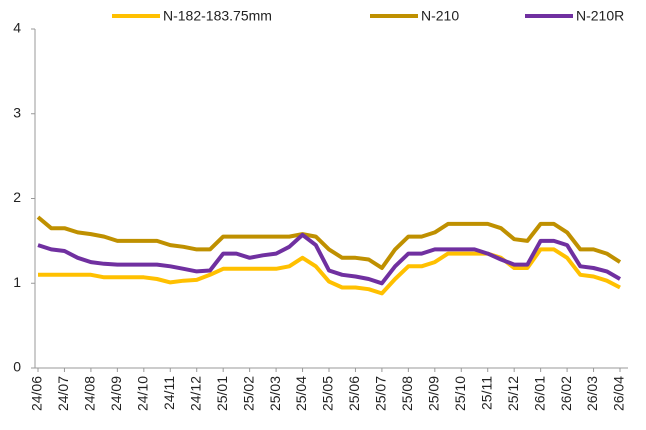 Image resolution: width=646 pixels, height=430 pixels. I want to click on x-tick-label: 24/09, so click(116, 393).